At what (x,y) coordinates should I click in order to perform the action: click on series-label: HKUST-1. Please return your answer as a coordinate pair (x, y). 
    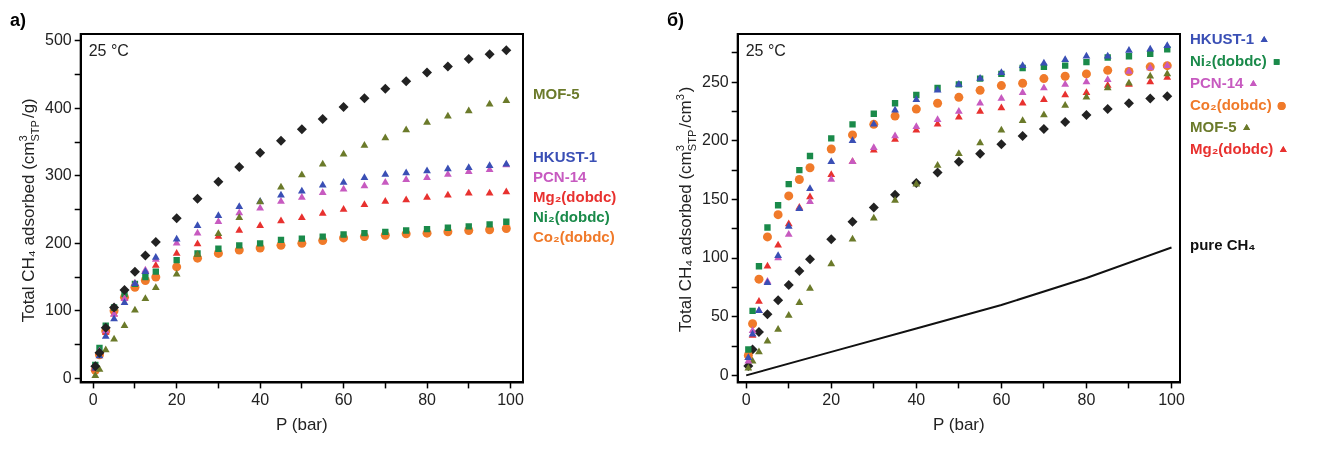
    Looking at the image, I should click on (565, 157).